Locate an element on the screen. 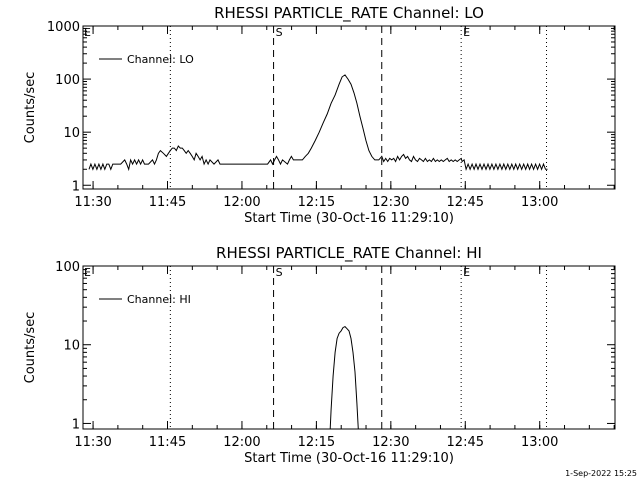  legend-label: Channel: LO is located at coordinates (160, 59).